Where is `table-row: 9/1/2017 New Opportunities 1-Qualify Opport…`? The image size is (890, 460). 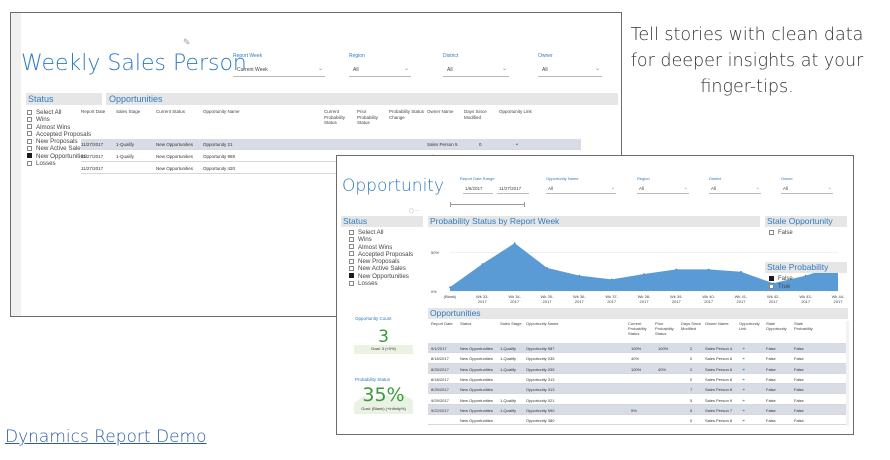 table-row: 9/1/2017 New Opportunities 1-Qualify Opport… is located at coordinates (638, 348).